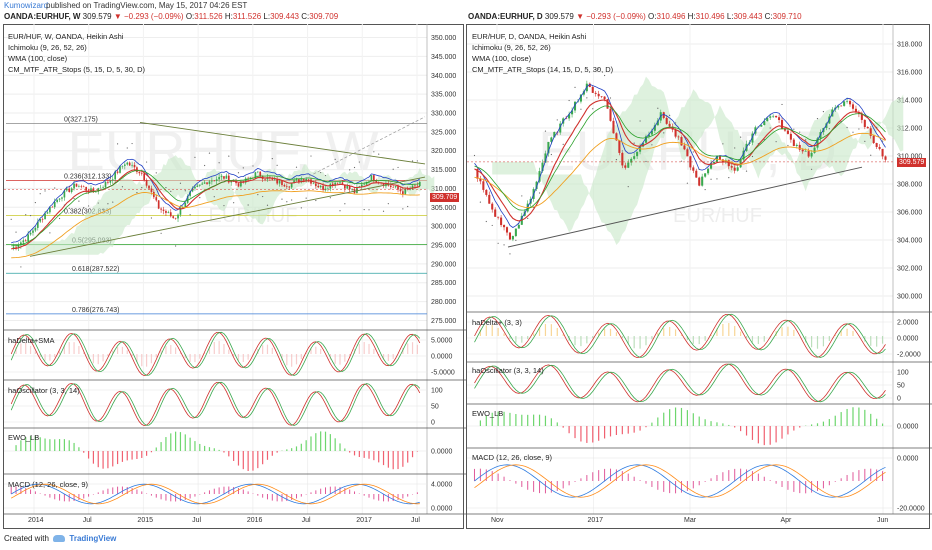 The width and height of the screenshot is (932, 550). What do you see at coordinates (42, 16) in the screenshot?
I see `left-symbol: OANDA:EURHUF, W` at bounding box center [42, 16].